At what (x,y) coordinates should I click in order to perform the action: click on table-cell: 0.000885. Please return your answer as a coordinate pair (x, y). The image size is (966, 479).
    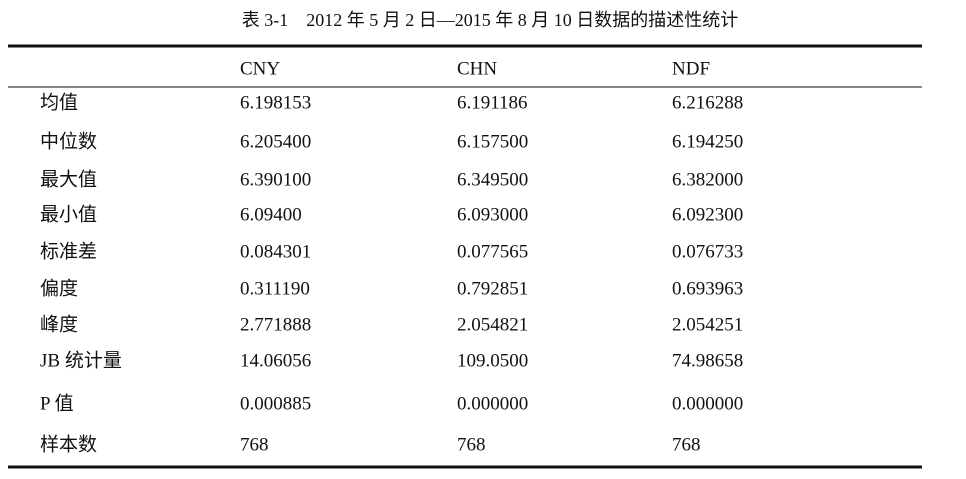
    Looking at the image, I should click on (275, 403).